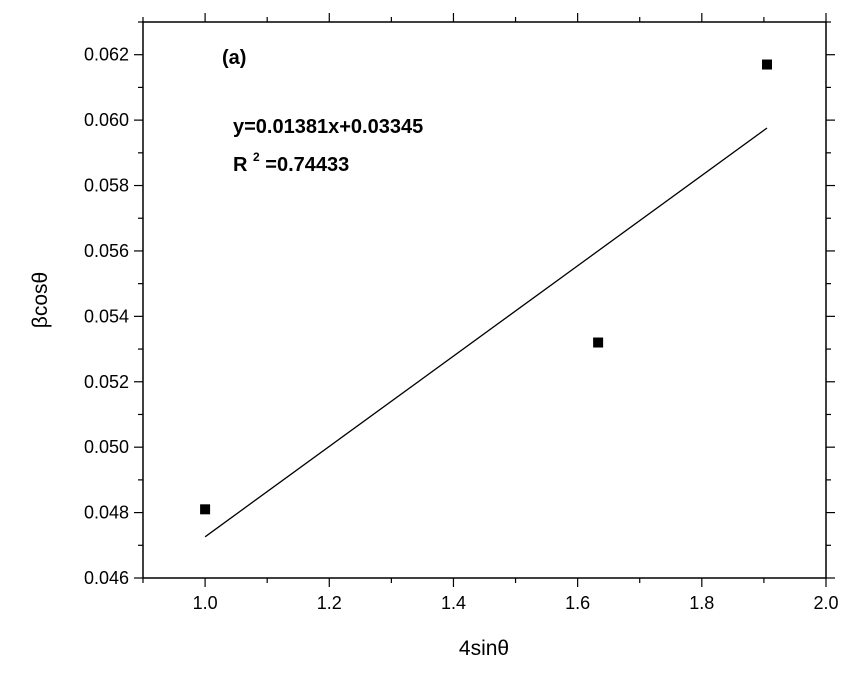  I want to click on x-tick-label: 1.6, so click(577, 603).